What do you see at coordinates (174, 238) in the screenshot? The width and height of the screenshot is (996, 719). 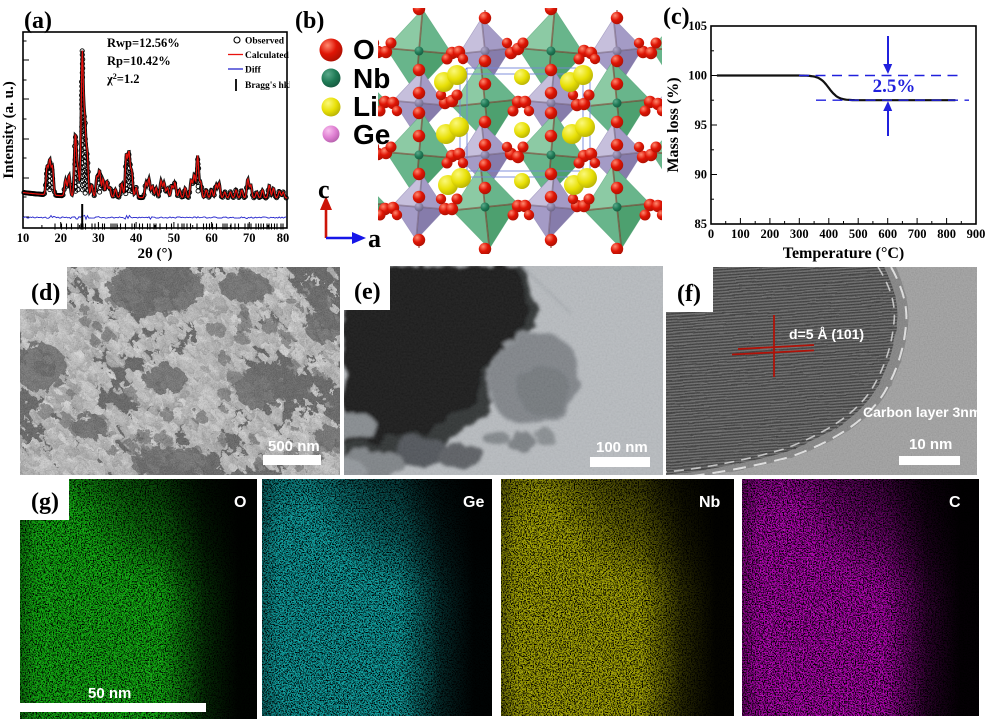 I see `svg-text: 50` at bounding box center [174, 238].